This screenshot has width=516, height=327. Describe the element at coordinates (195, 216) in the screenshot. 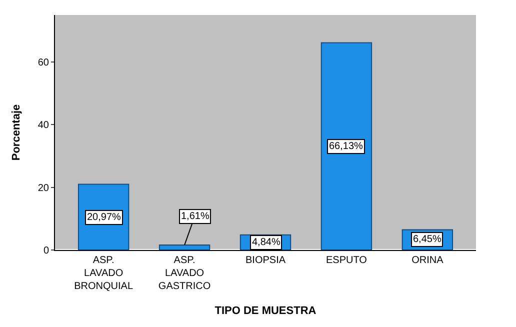

I see `data-label: 1,61%` at that location.